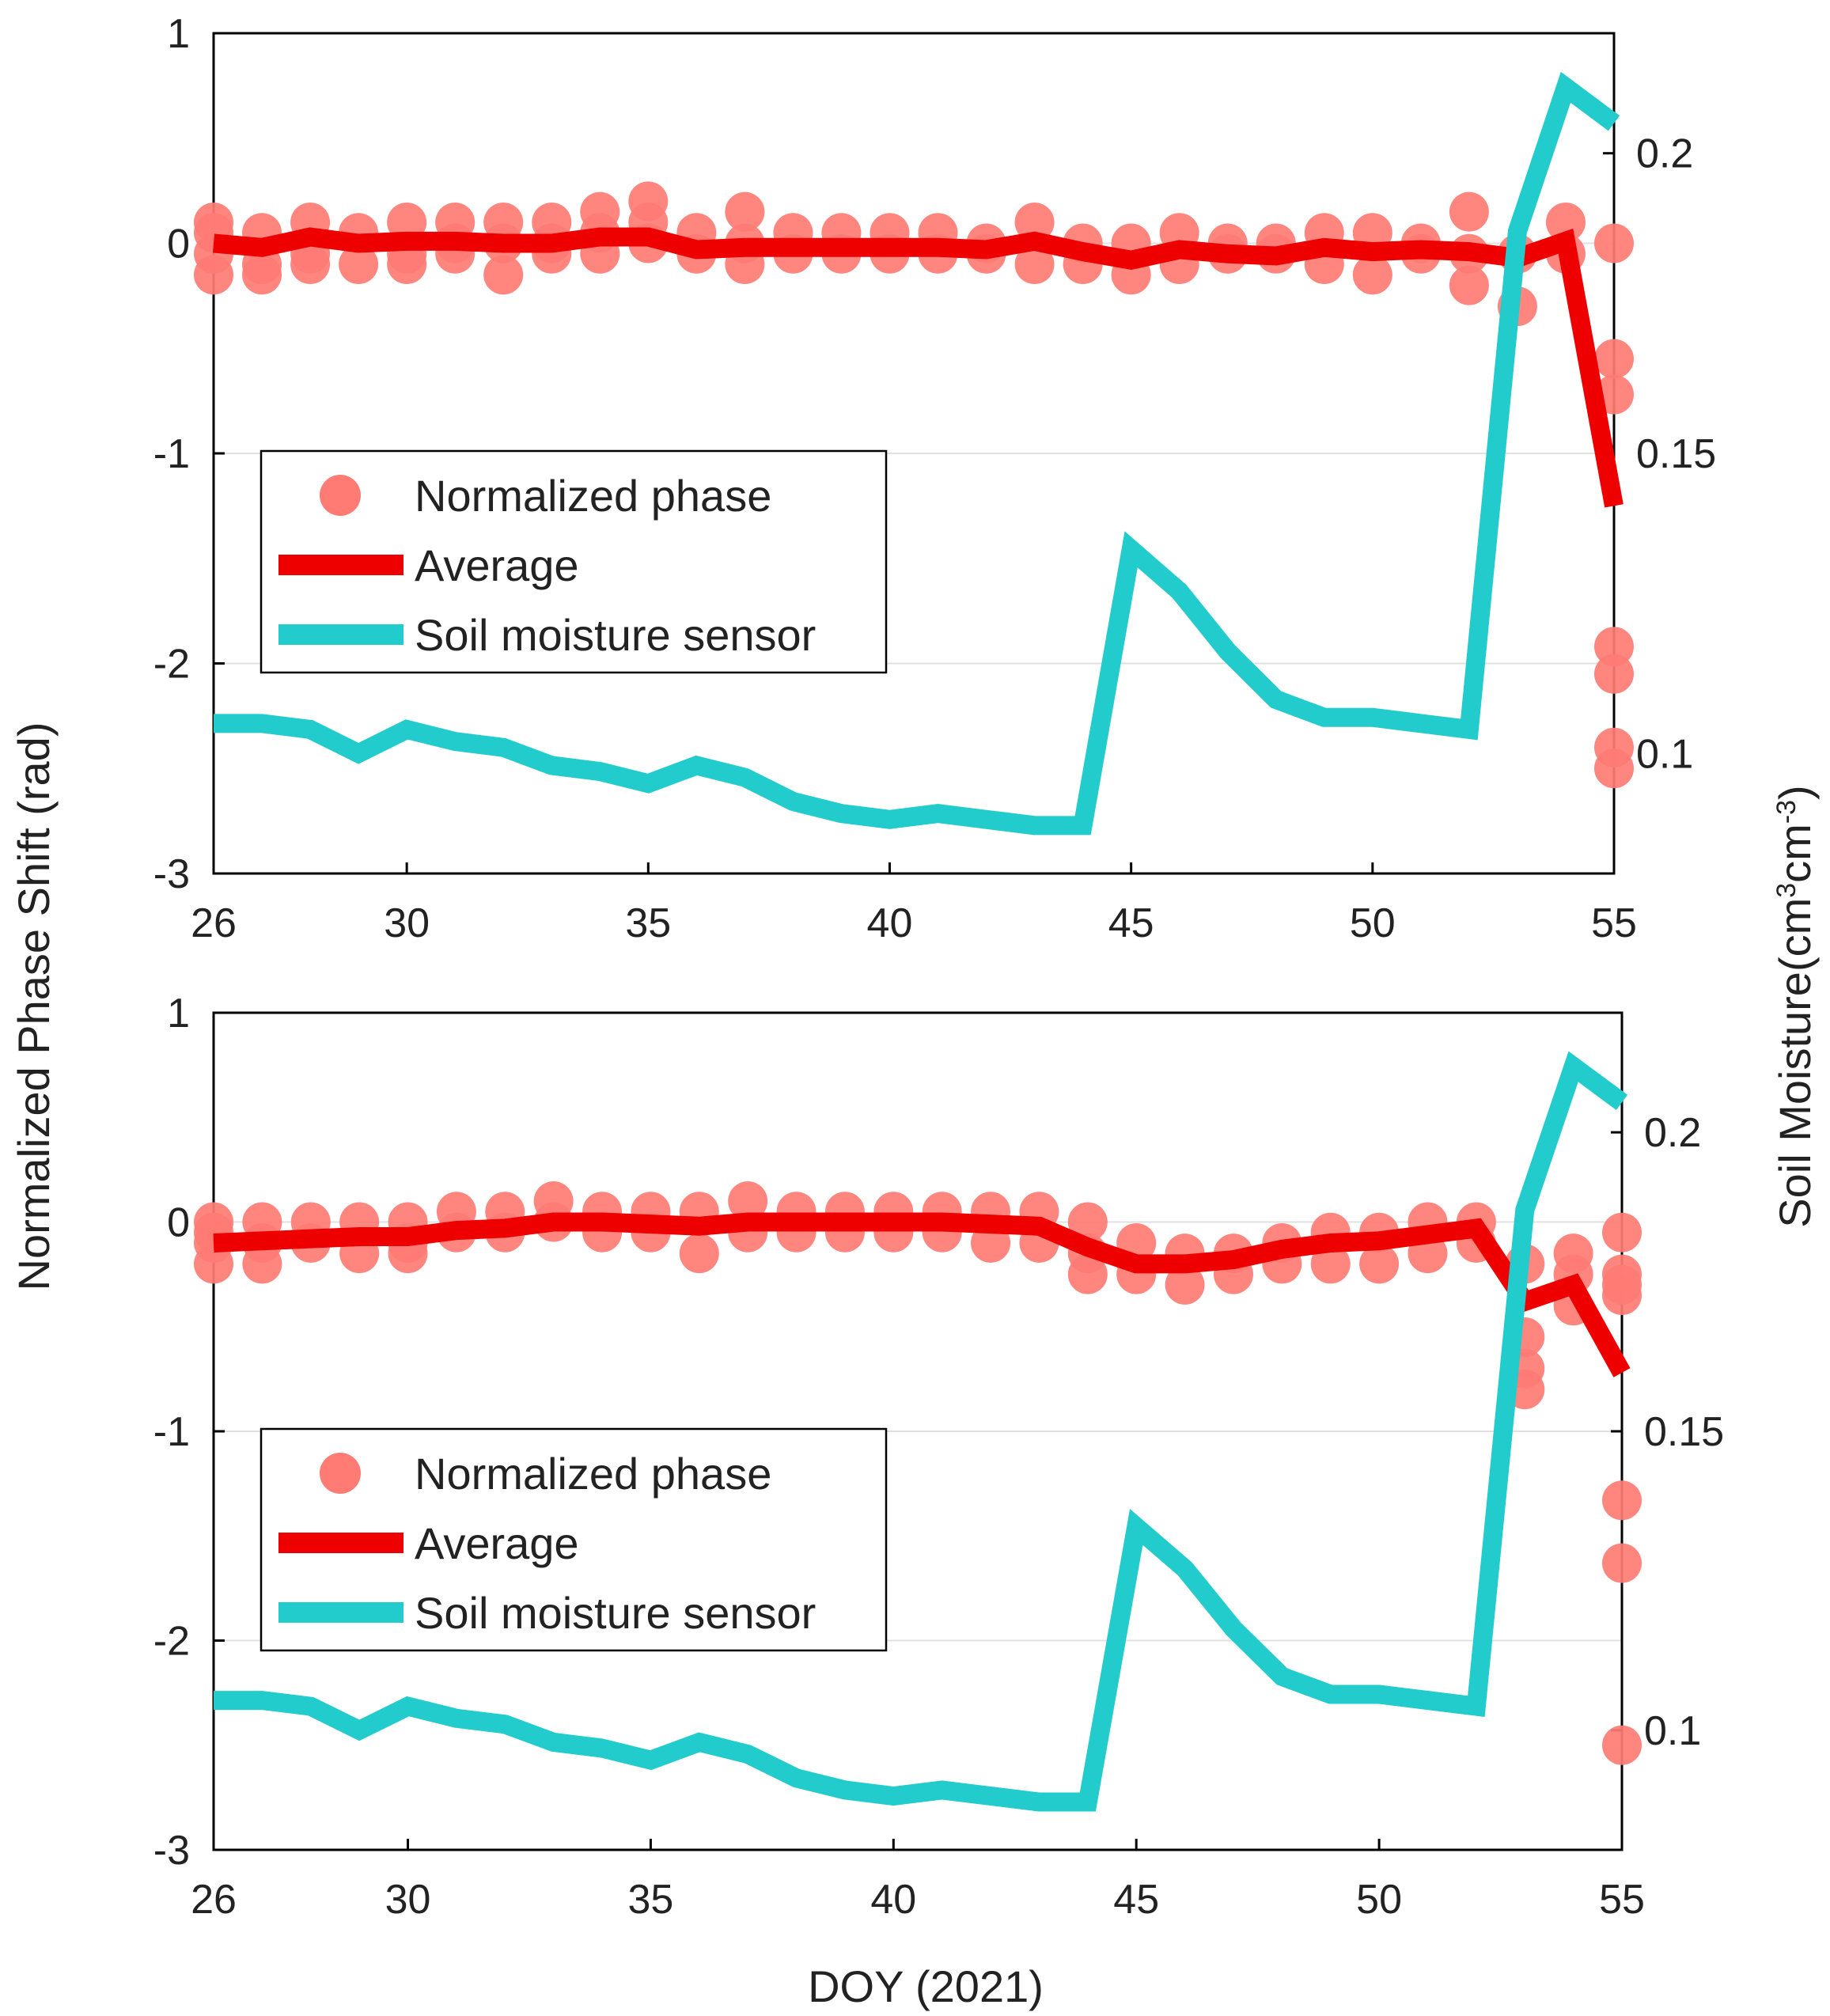 The width and height of the screenshot is (1830, 2016). I want to click on y2-axis-title-sup2: -3, so click(1787, 812).